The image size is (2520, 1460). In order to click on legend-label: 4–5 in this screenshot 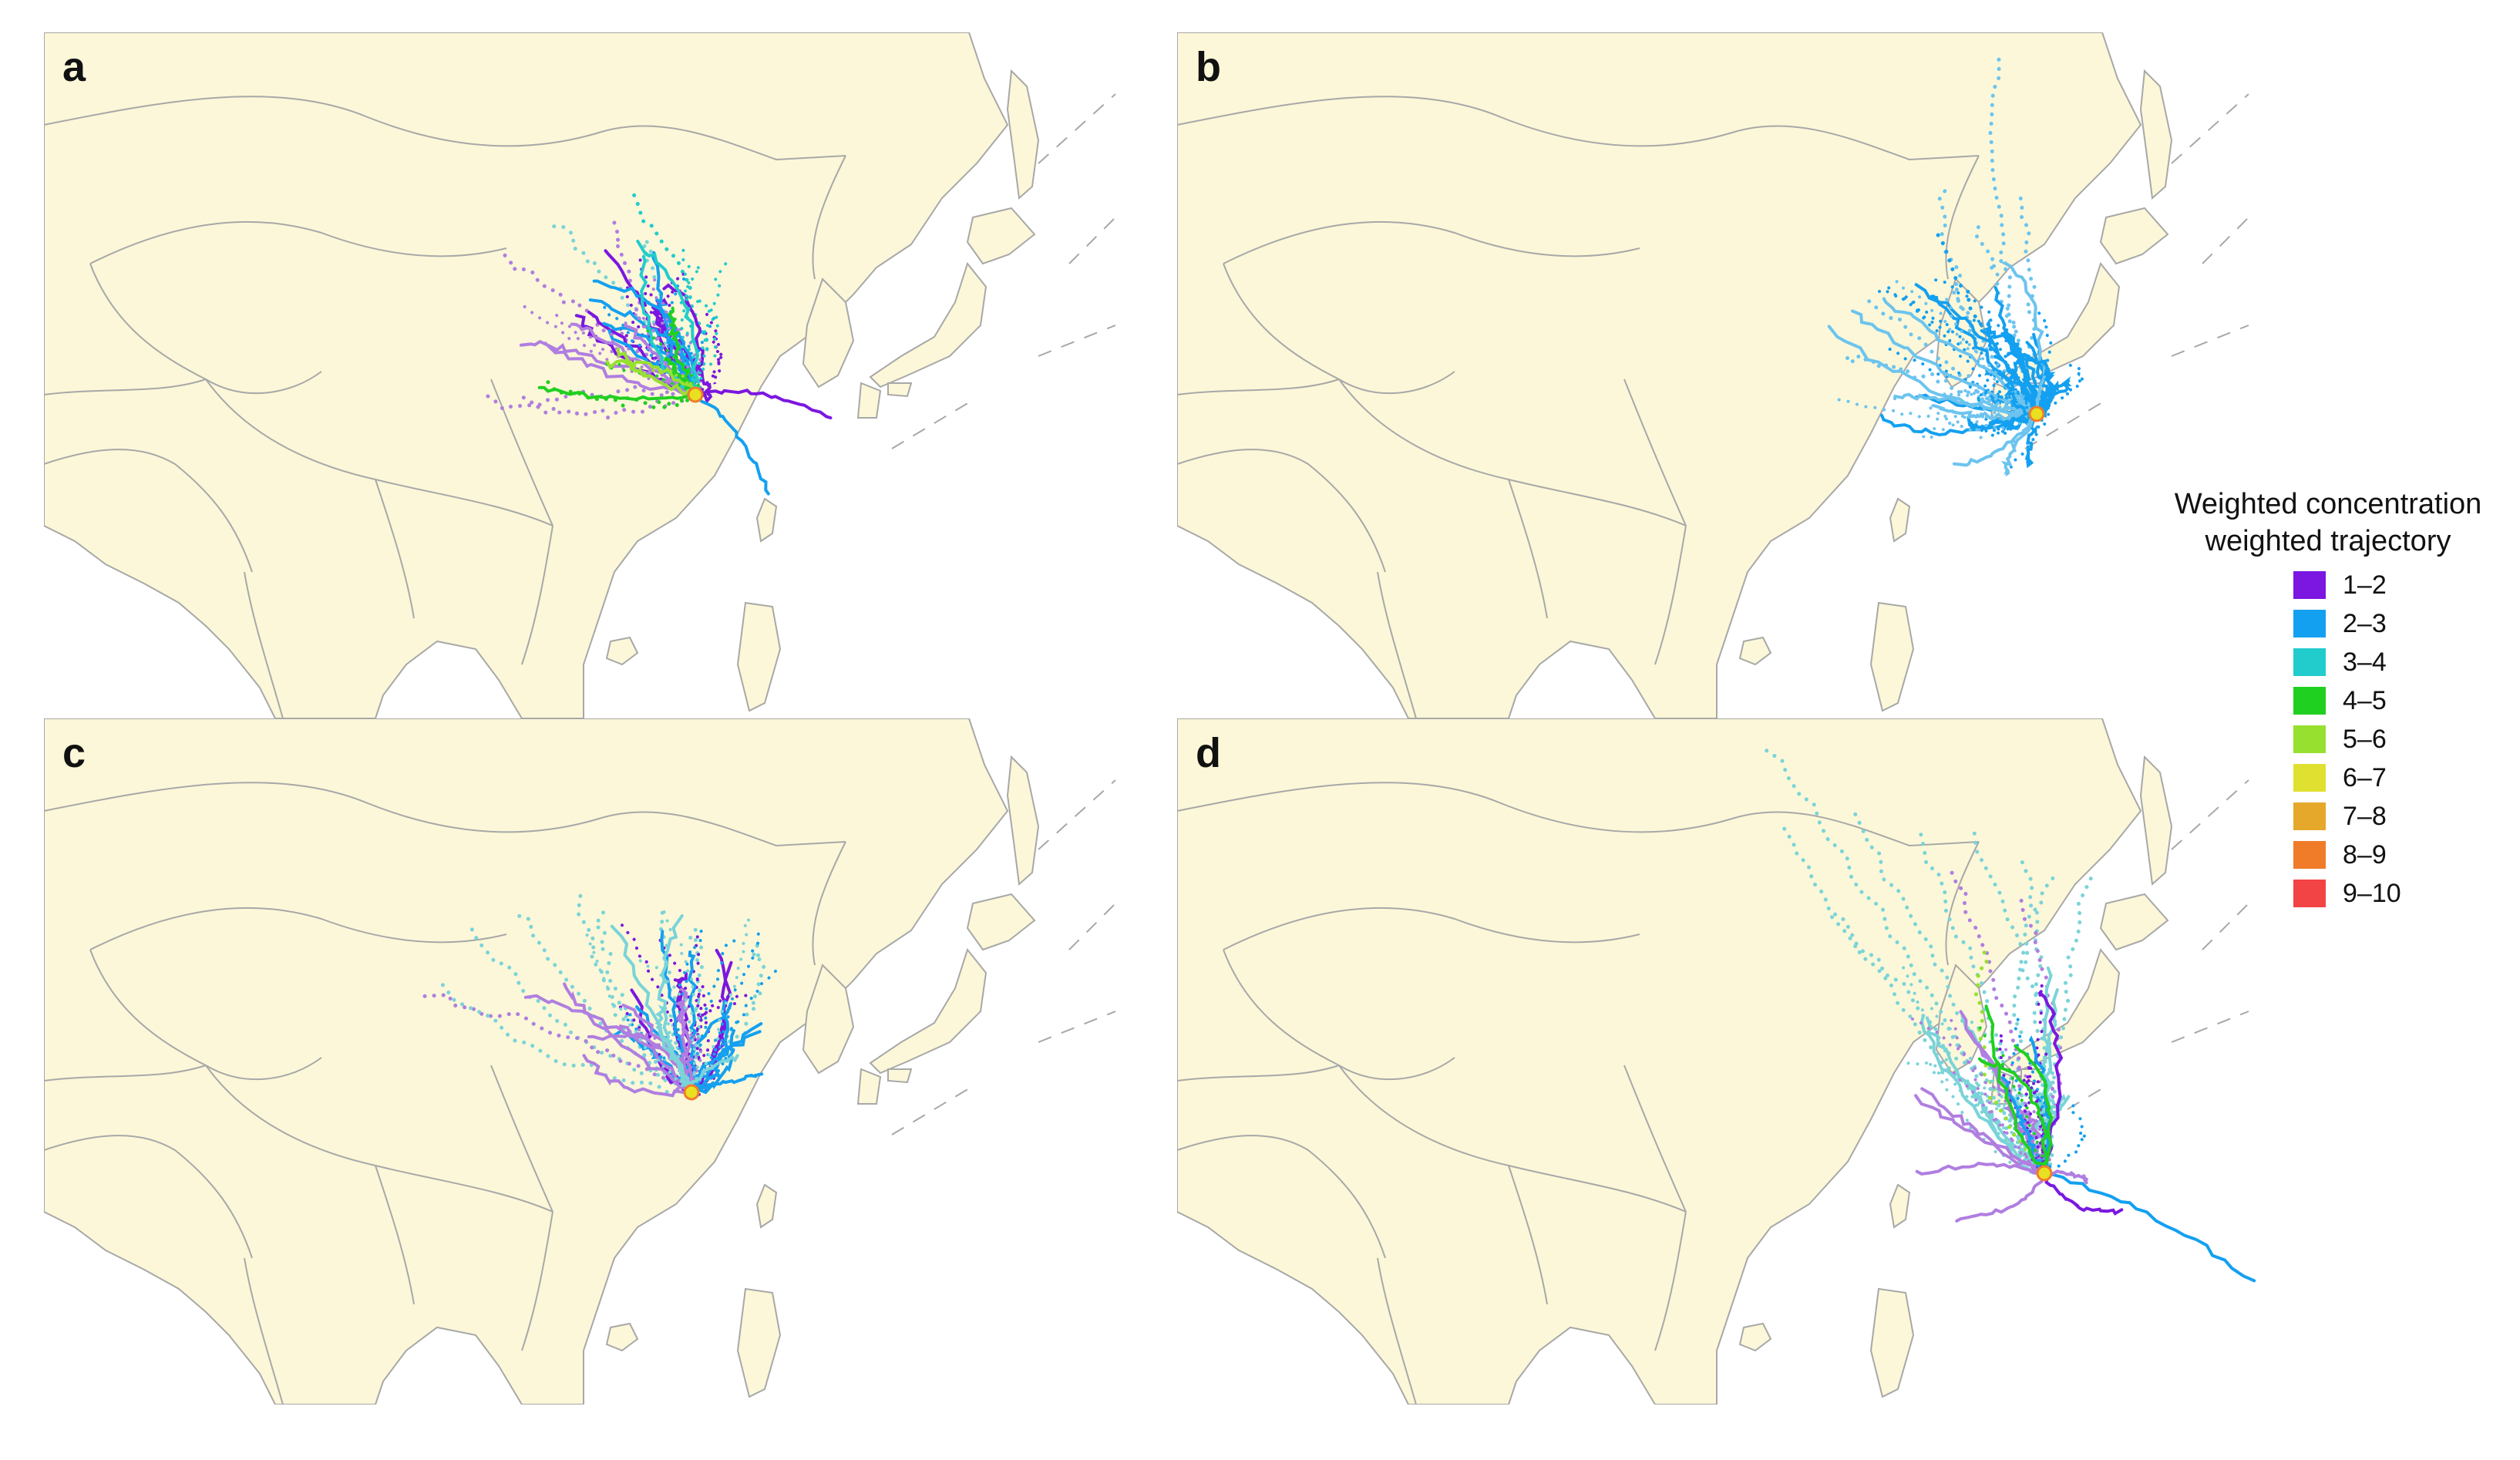, I will do `click(2365, 700)`.